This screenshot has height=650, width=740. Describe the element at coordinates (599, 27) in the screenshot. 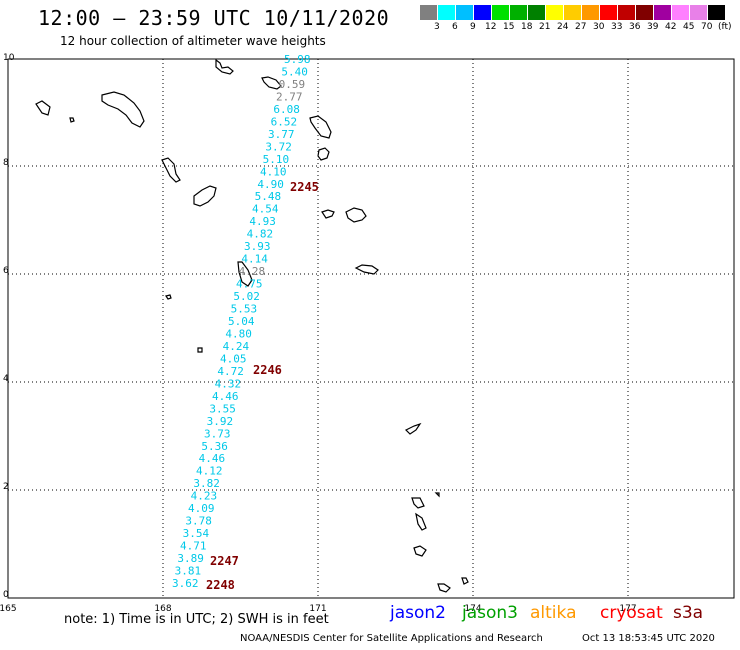

I see `legend-label: 30` at that location.